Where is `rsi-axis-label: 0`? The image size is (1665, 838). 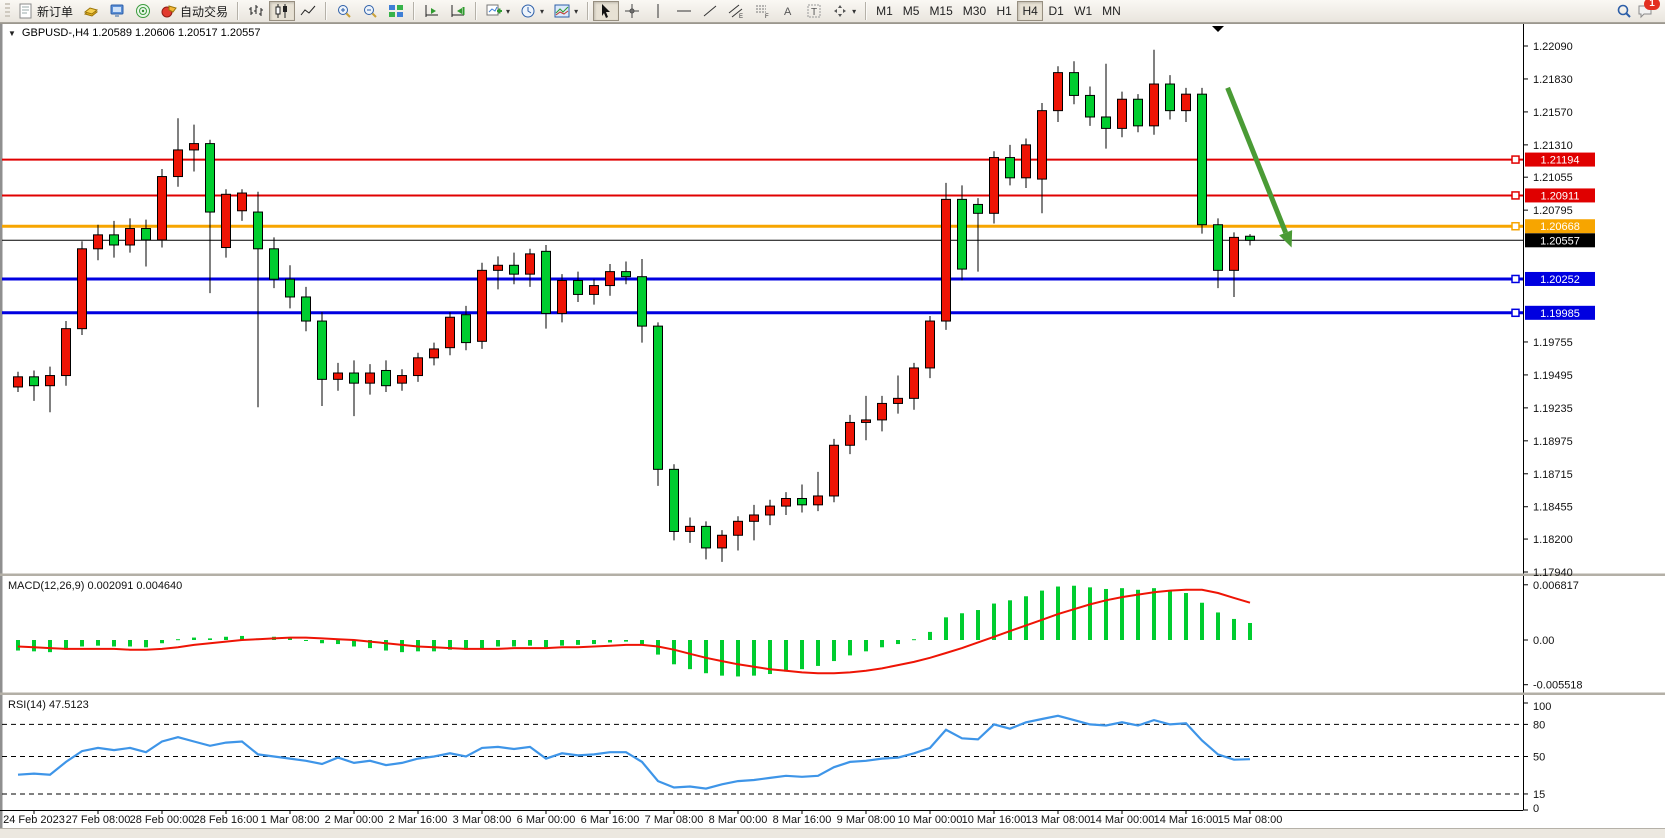 rsi-axis-label: 0 is located at coordinates (1536, 809).